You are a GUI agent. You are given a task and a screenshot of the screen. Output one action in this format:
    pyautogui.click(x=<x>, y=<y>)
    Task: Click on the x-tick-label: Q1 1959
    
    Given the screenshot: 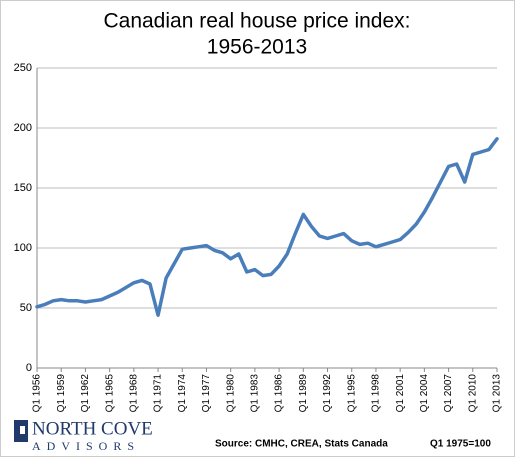 What is the action you would take?
    pyautogui.click(x=61, y=393)
    